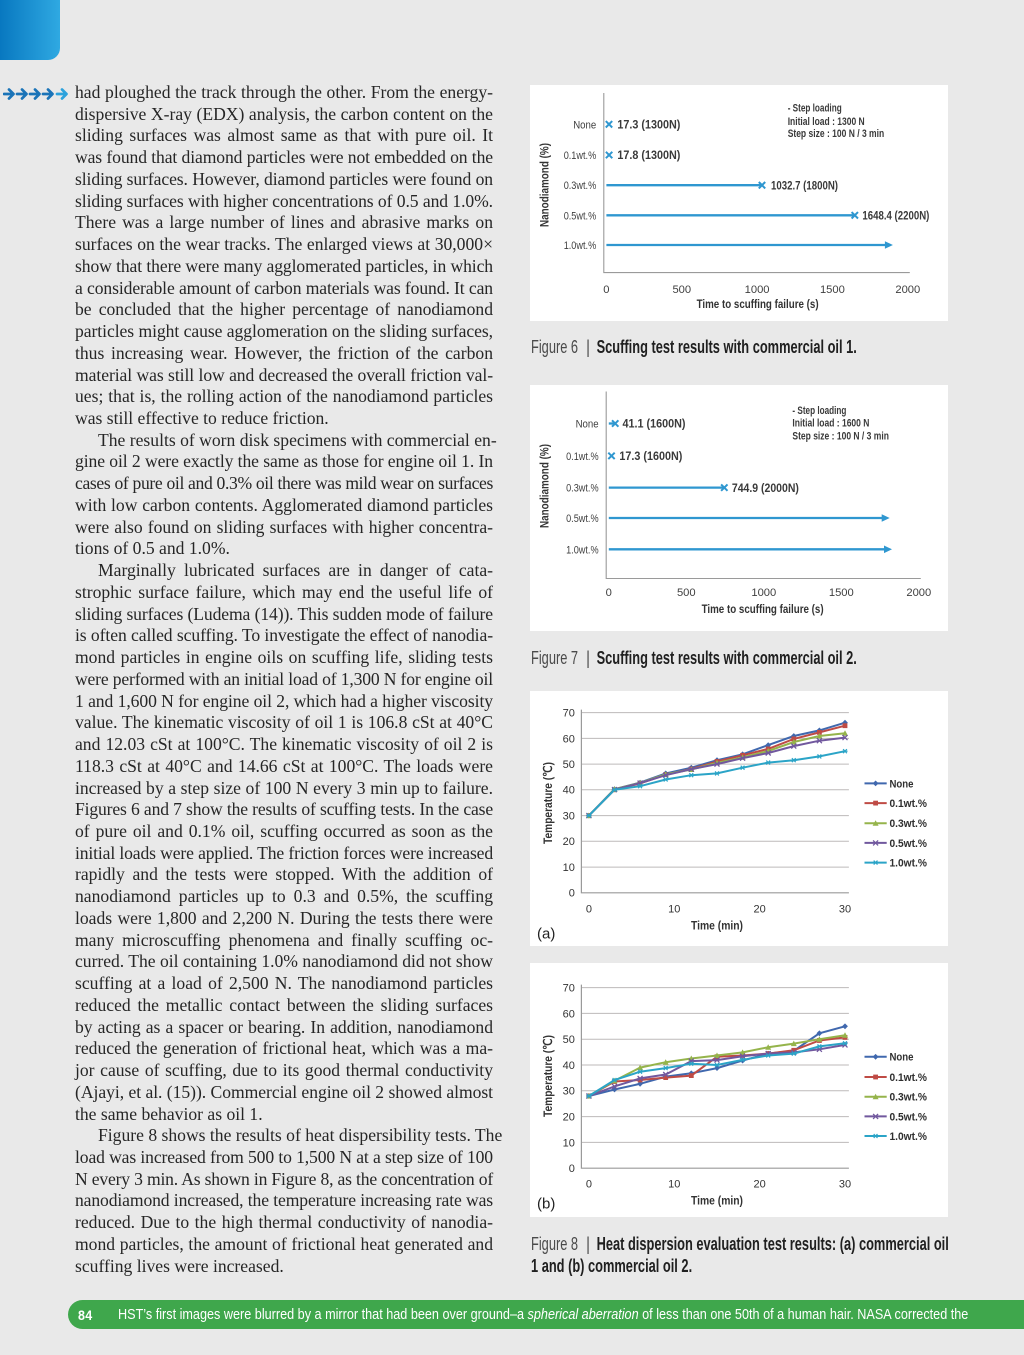  What do you see at coordinates (648, 155) in the screenshot?
I see `svg-text: 17.8 (1300N)` at bounding box center [648, 155].